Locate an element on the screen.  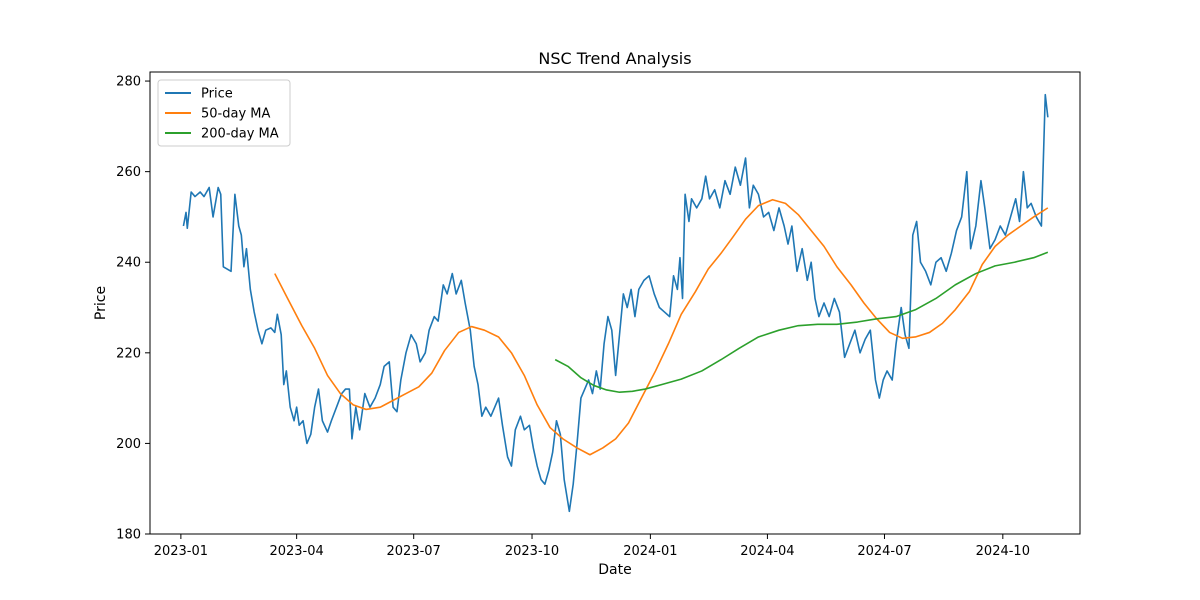
y-axis-label: Price is located at coordinates (101, 303).